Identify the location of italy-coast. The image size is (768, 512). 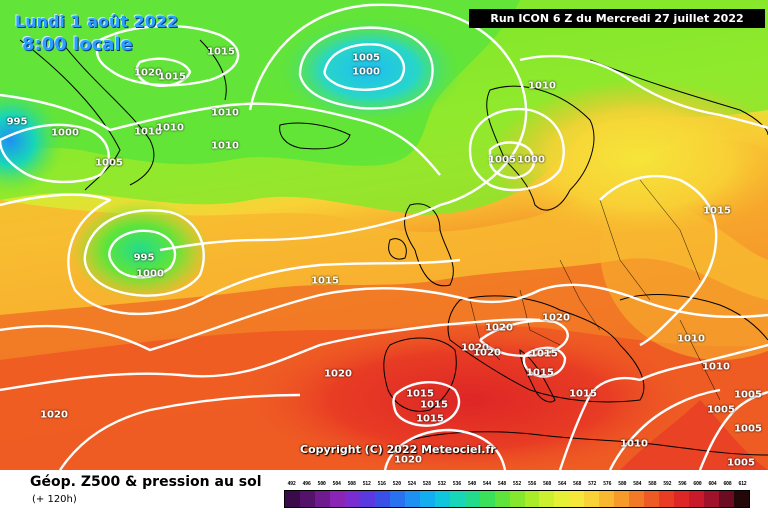
(537, 376).